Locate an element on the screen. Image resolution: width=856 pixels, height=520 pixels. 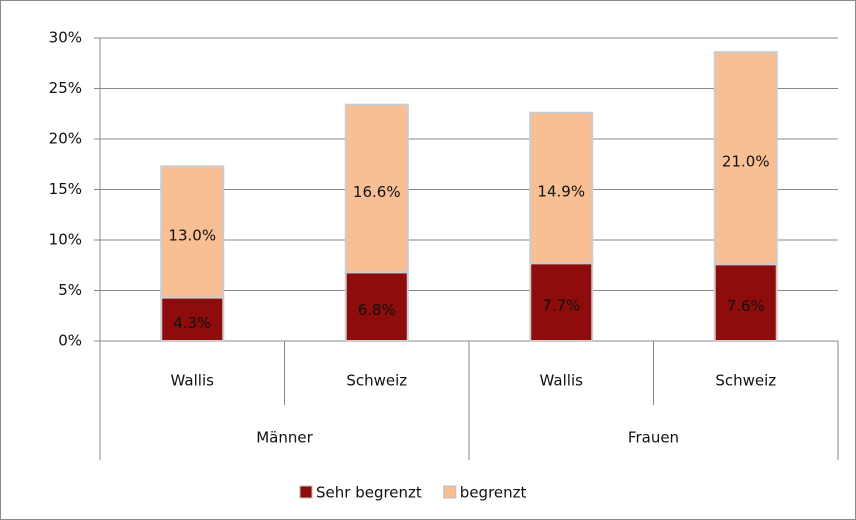
value-label: 16.6% is located at coordinates (377, 192).